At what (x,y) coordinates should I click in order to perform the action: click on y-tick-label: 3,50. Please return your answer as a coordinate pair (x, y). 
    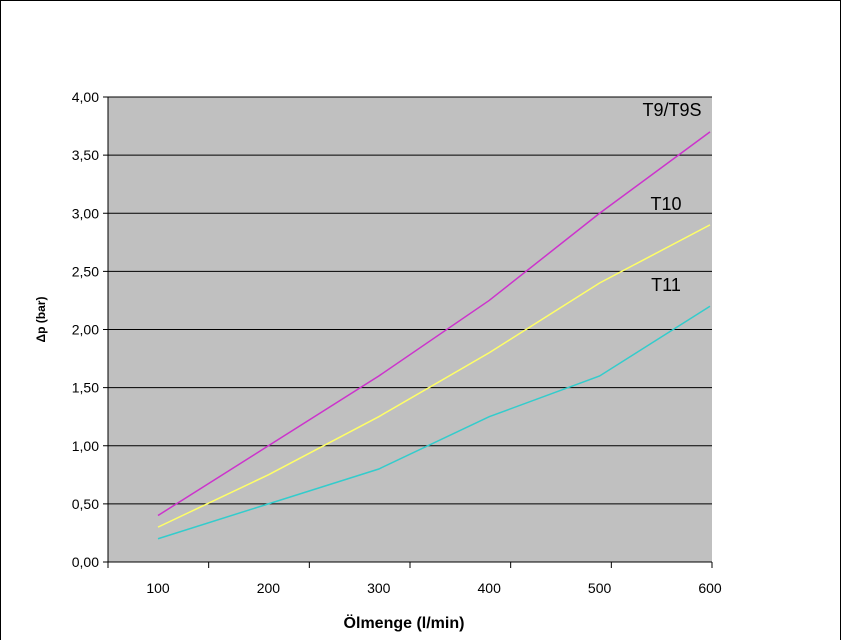
    Looking at the image, I should click on (85, 155).